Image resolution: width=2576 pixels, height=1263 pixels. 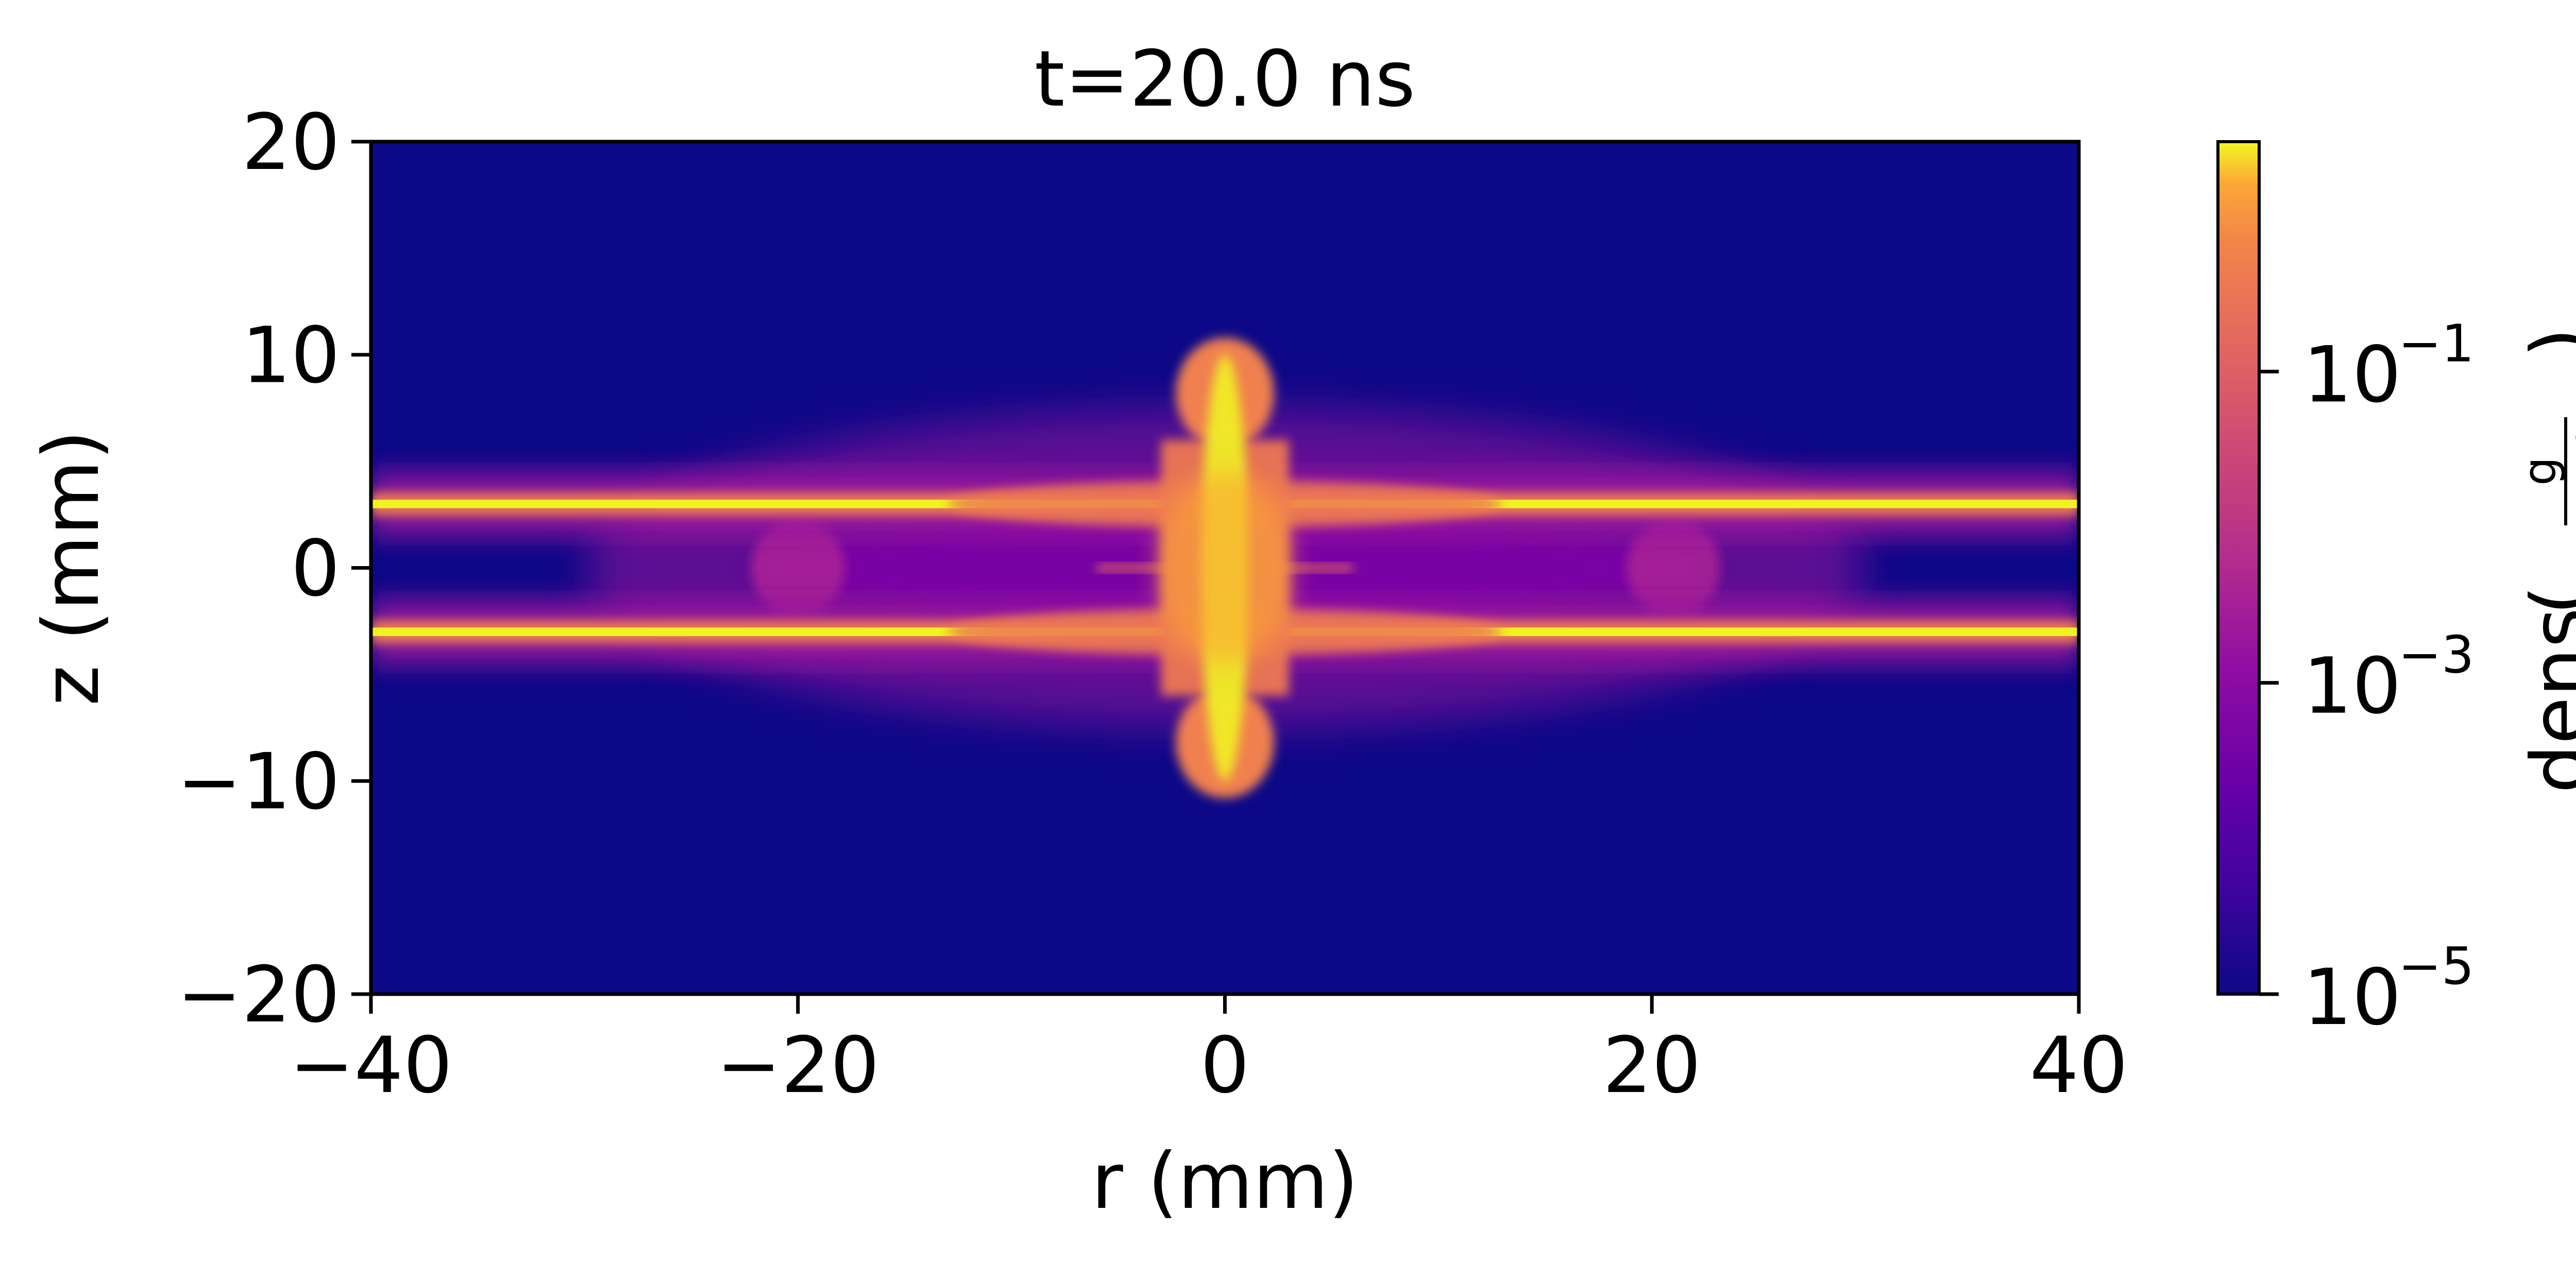 What do you see at coordinates (291, 142) in the screenshot?
I see `y-tick-label: 20` at bounding box center [291, 142].